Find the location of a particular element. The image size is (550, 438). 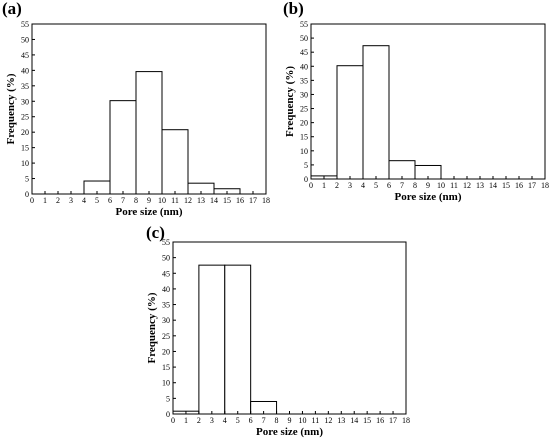

panel-label: (a) is located at coordinates (12, 9).